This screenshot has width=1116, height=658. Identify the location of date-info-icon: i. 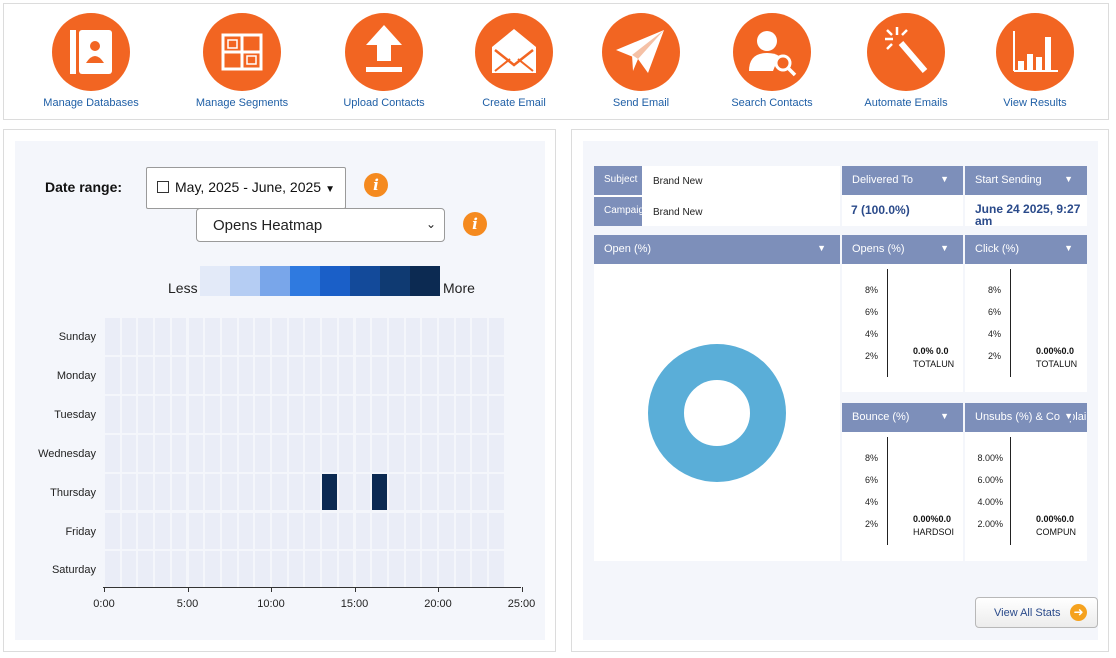
(376, 185).